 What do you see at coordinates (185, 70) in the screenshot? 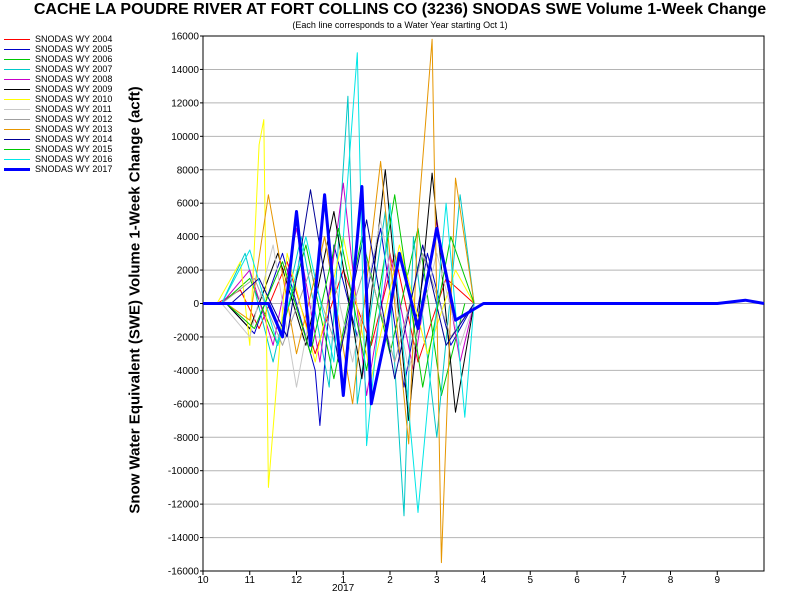
I see `y-tick-label: 14000` at bounding box center [185, 70].